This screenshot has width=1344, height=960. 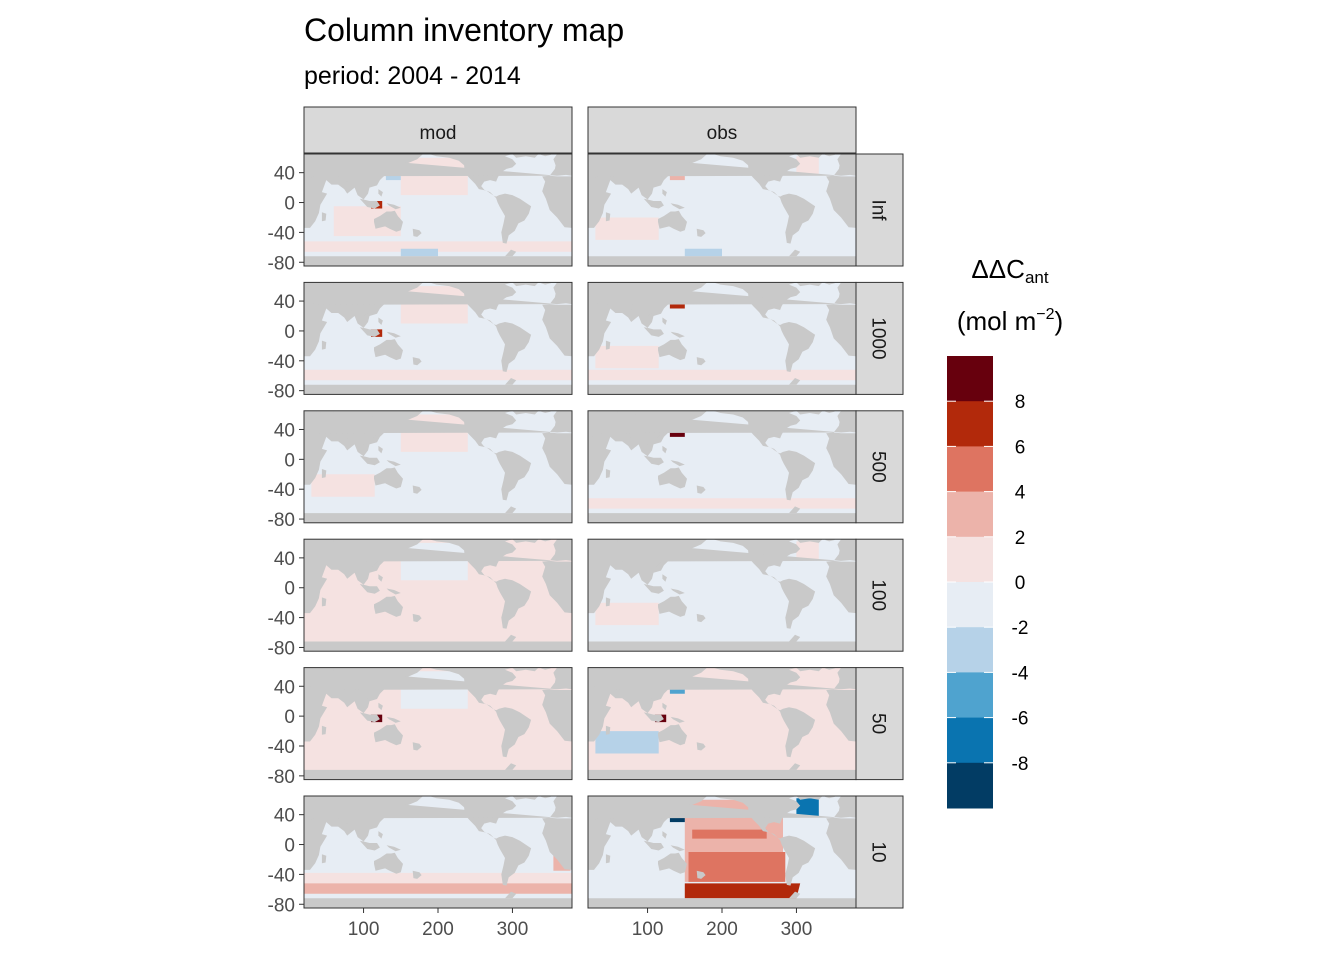 What do you see at coordinates (1020, 628) in the screenshot?
I see `legend-label: -2` at bounding box center [1020, 628].